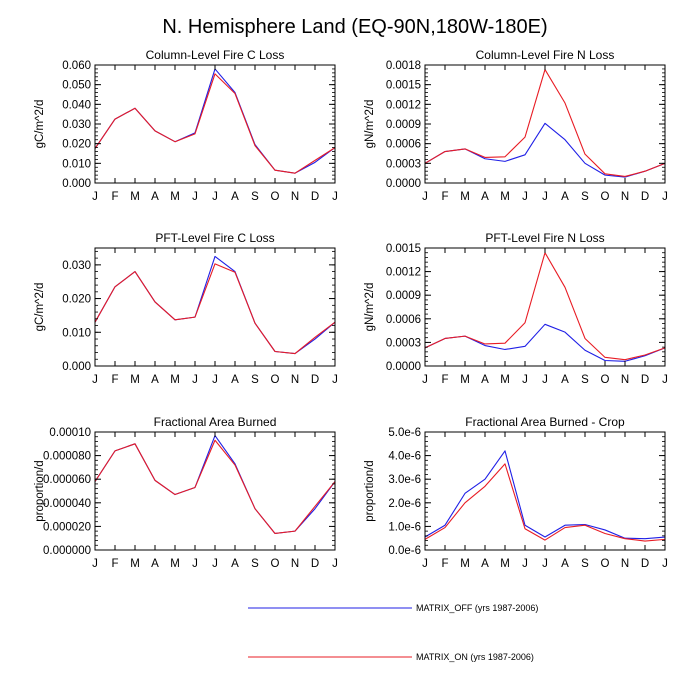 This screenshot has height=700, width=700. What do you see at coordinates (76, 86) in the screenshot?
I see `panel-1-ytick-label: 0.050` at bounding box center [76, 86].